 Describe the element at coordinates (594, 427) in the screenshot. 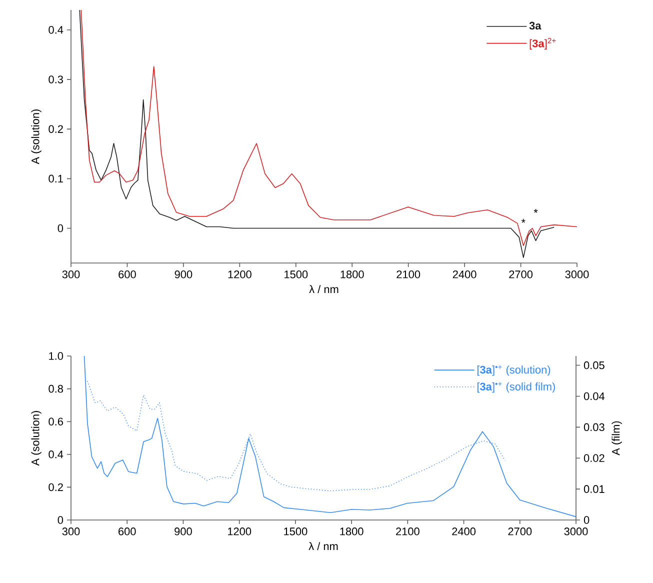

I see `y2-tick-label: 0.03` at that location.